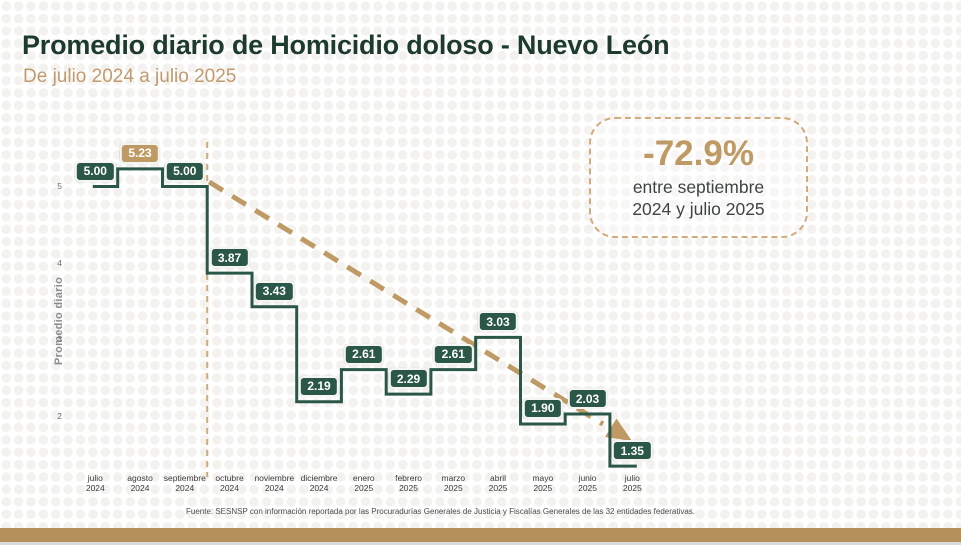 The image size is (961, 545). I want to click on y-axis-tick: 4, so click(59, 262).